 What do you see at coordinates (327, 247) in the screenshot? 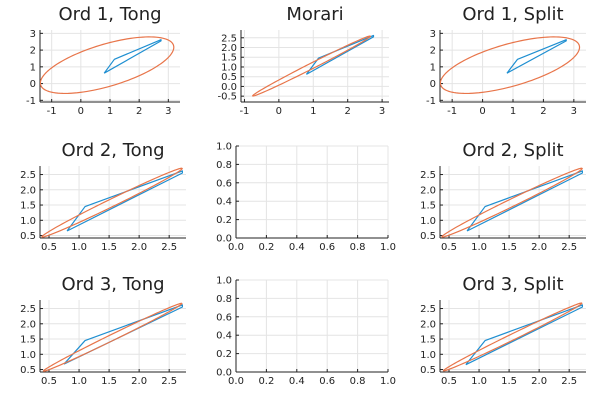
I see `x-tick-label: 0.6` at bounding box center [327, 247].